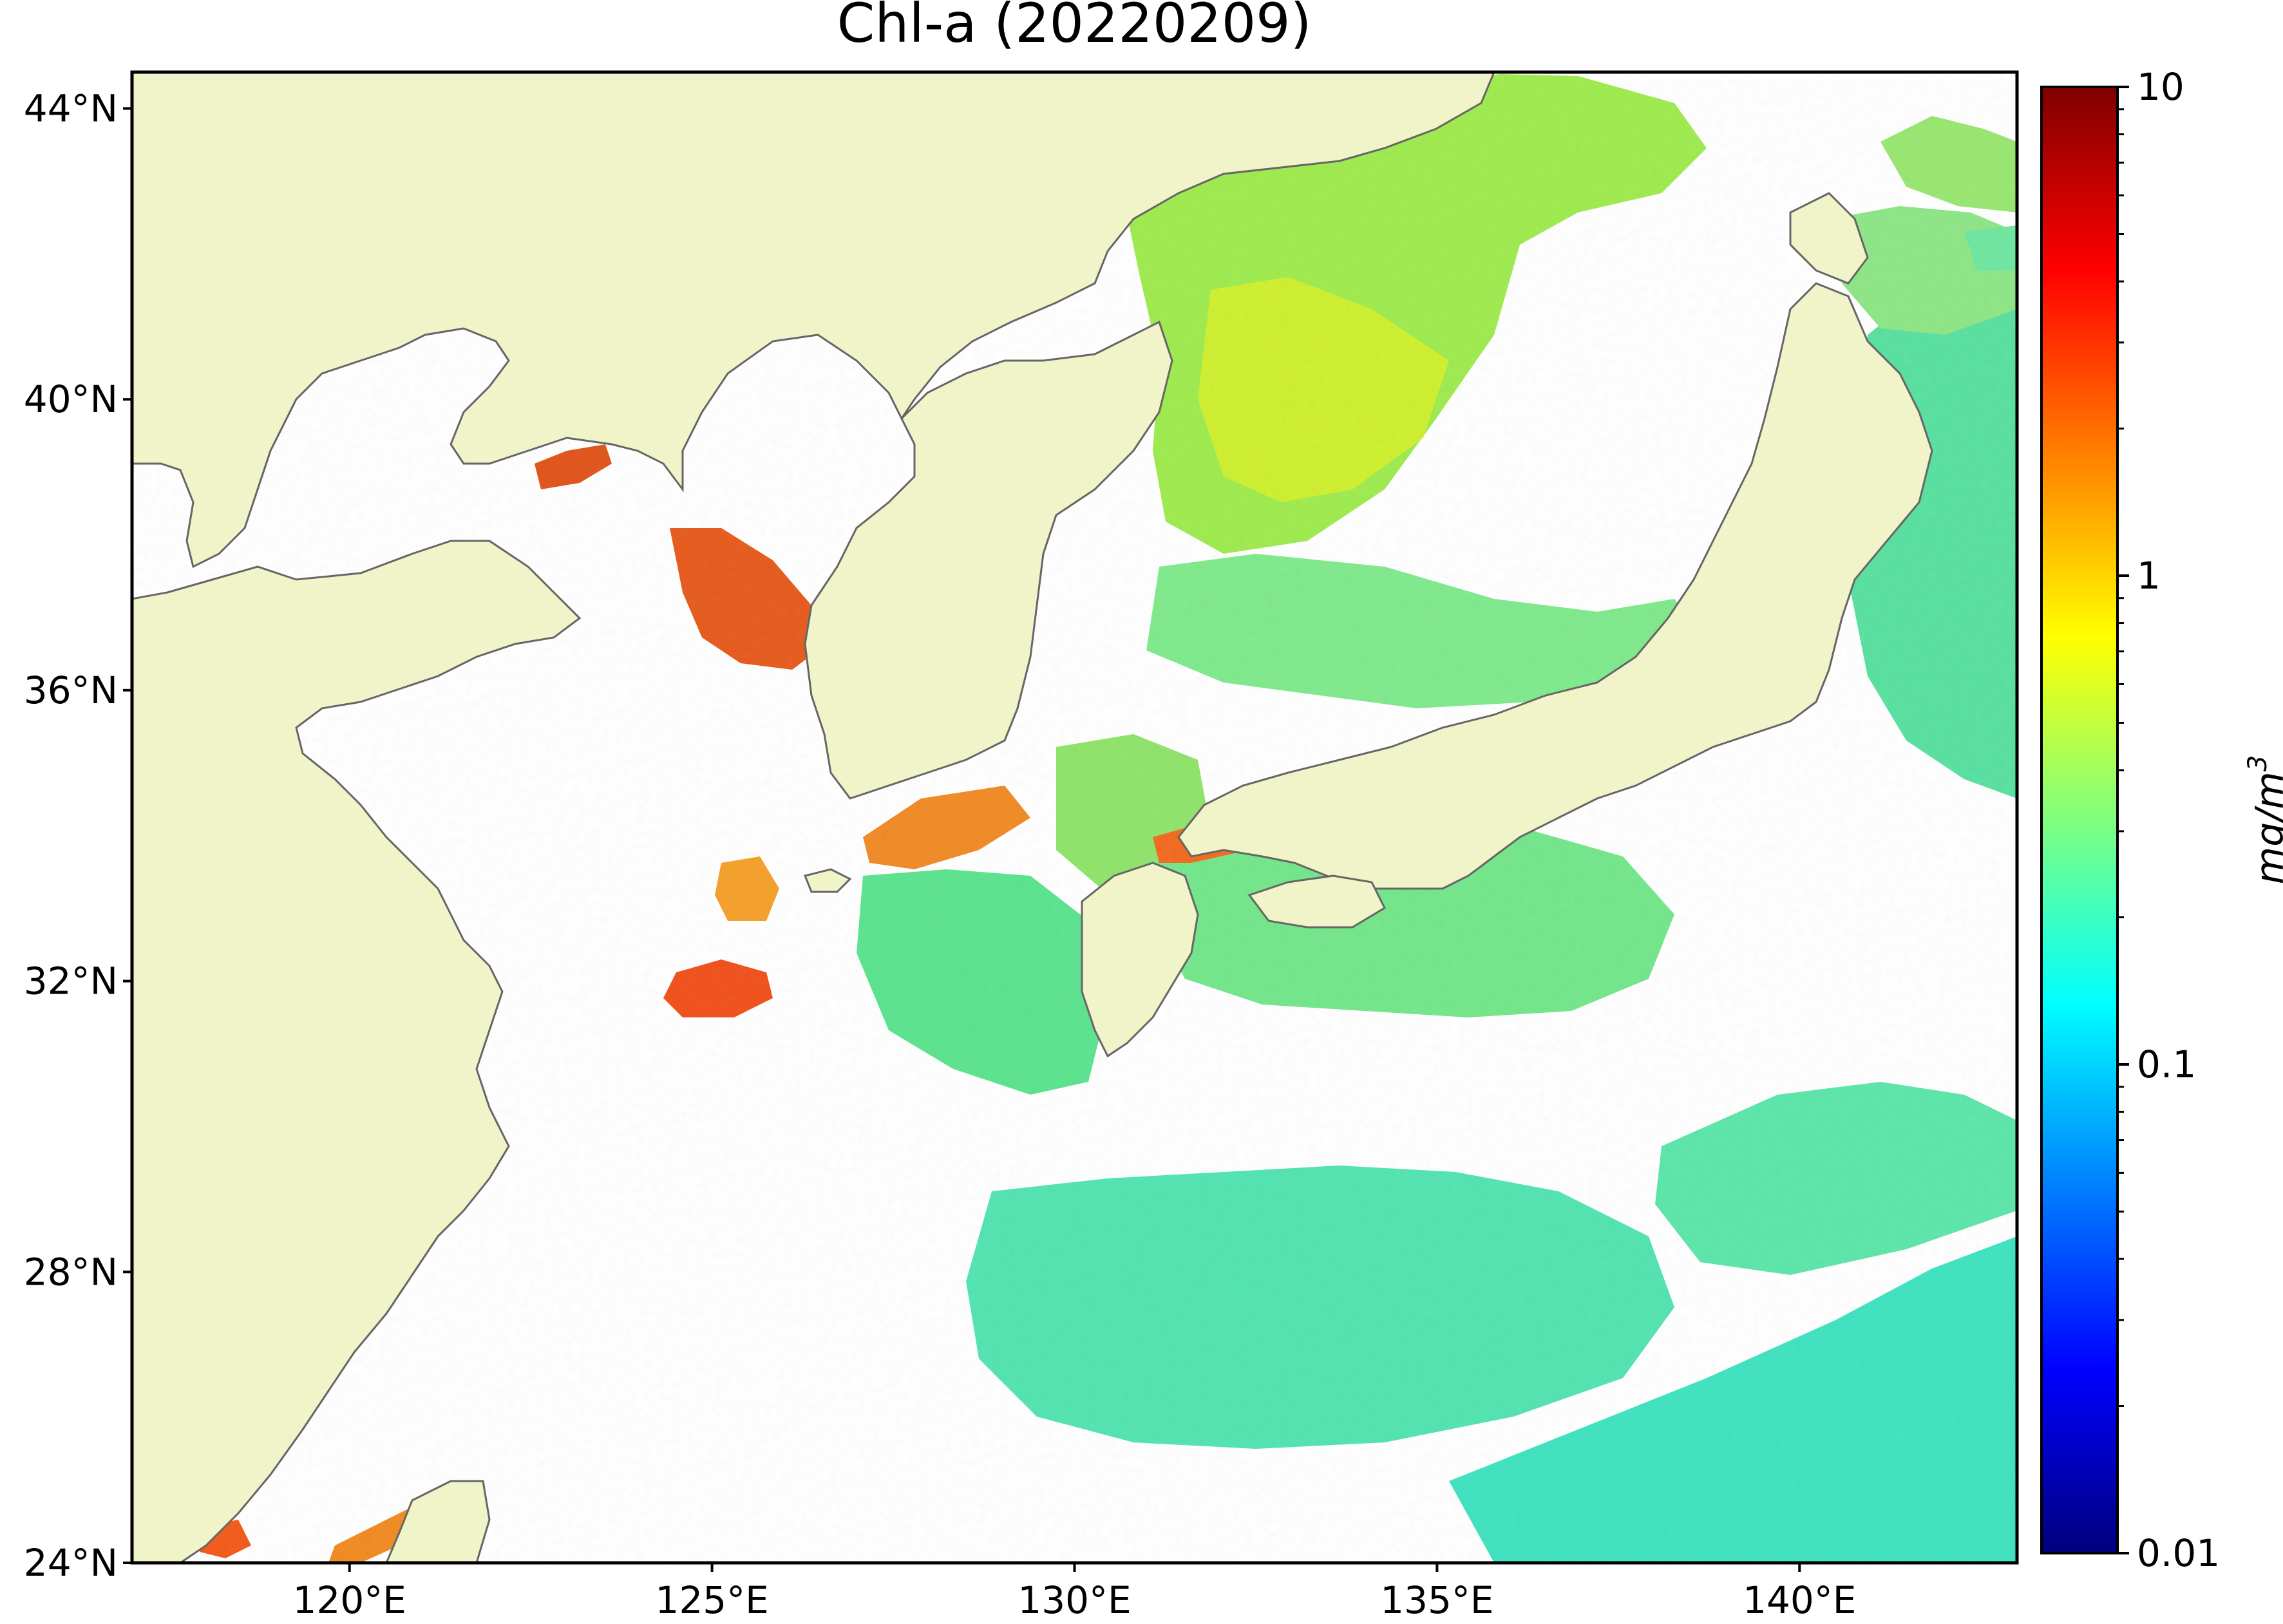 Image resolution: width=2283 pixels, height=1624 pixels. I want to click on colorbar-tick-label: 0.01, so click(2178, 1553).